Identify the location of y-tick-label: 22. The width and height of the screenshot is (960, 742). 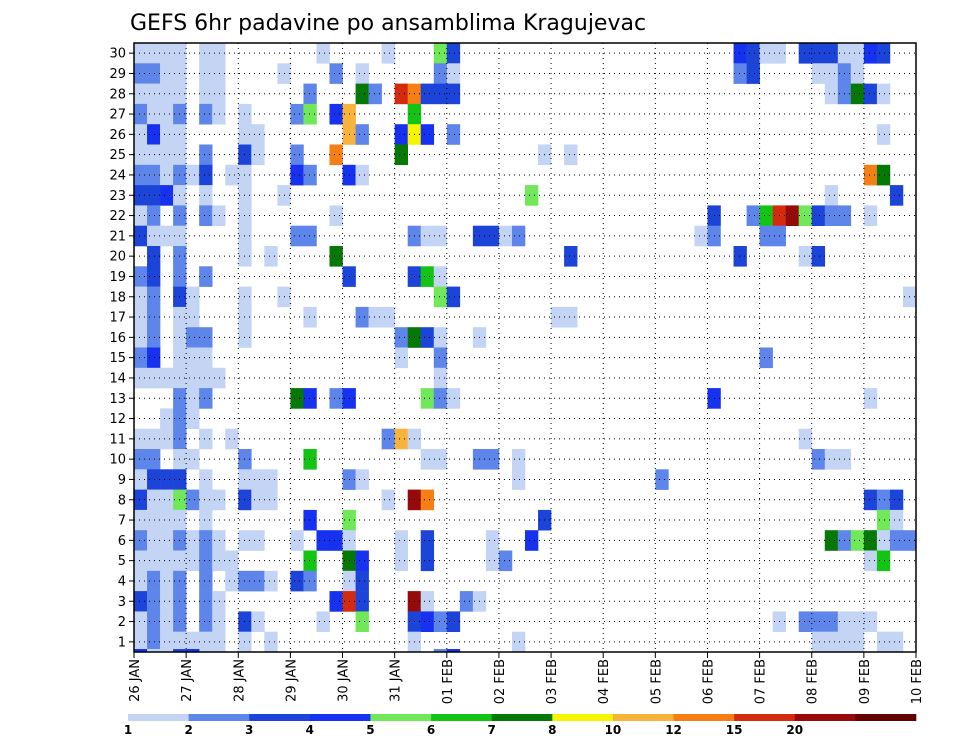
(117, 216).